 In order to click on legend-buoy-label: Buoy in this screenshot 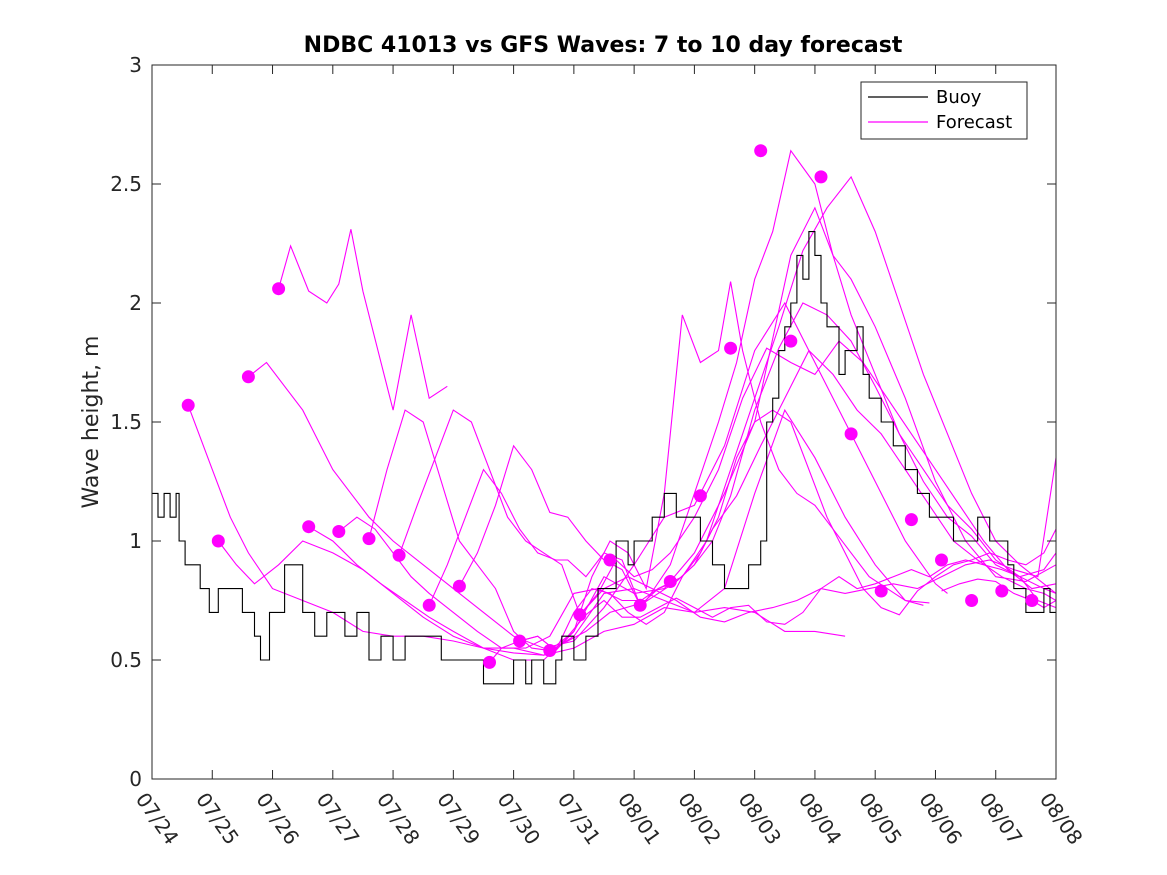, I will do `click(959, 97)`.